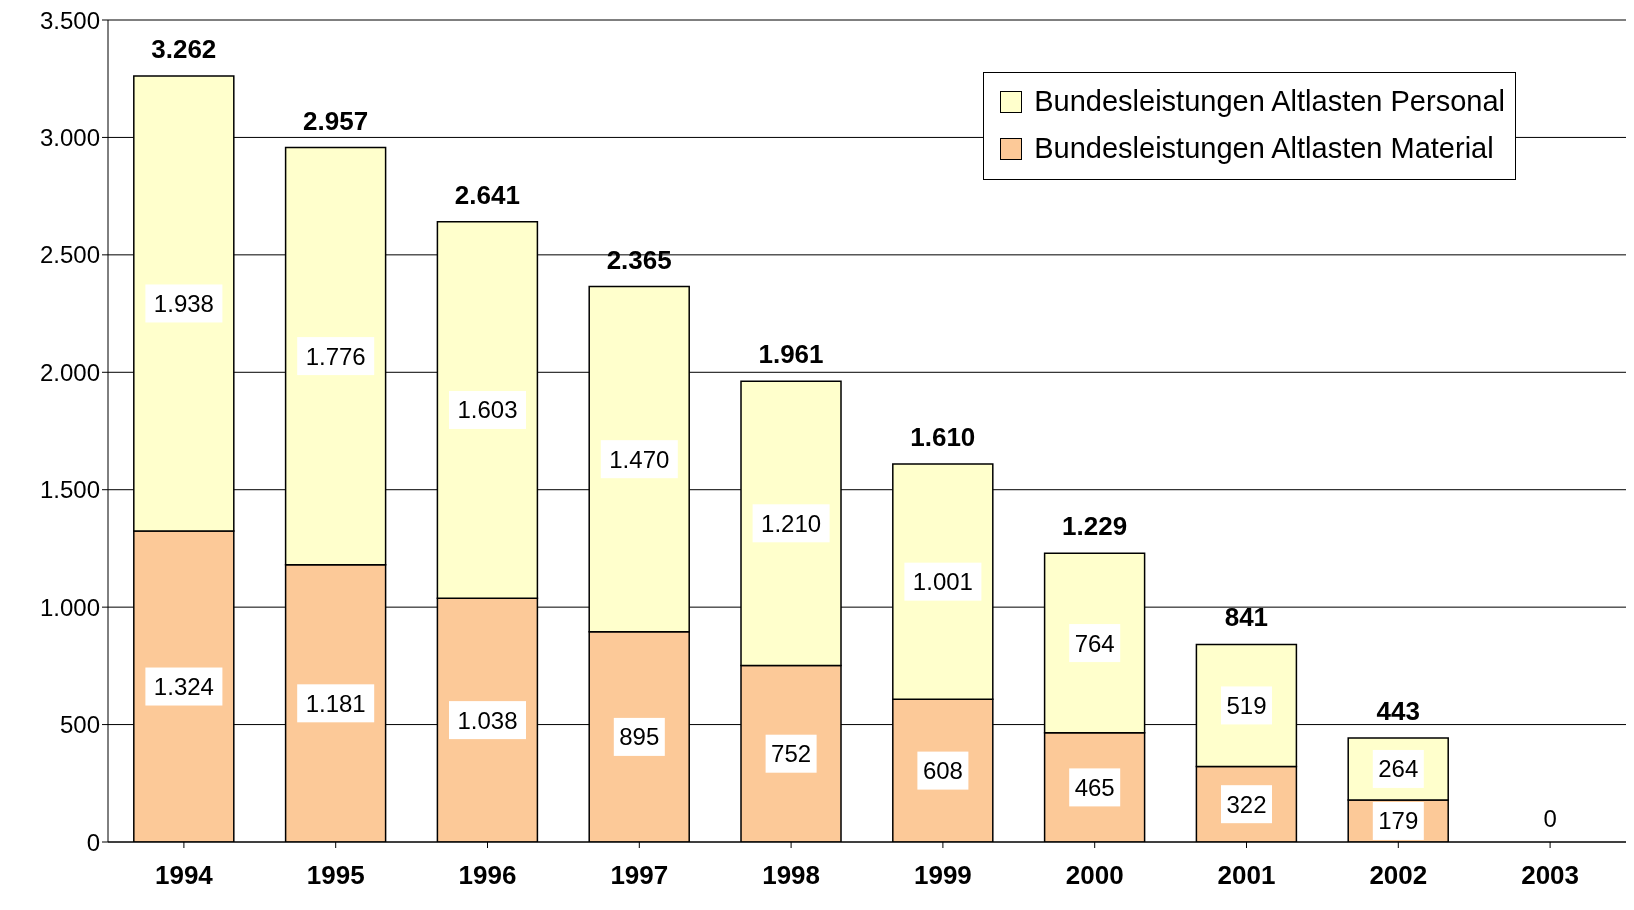 The width and height of the screenshot is (1634, 910). What do you see at coordinates (1095, 526) in the screenshot?
I see `total-label: 1.229` at bounding box center [1095, 526].